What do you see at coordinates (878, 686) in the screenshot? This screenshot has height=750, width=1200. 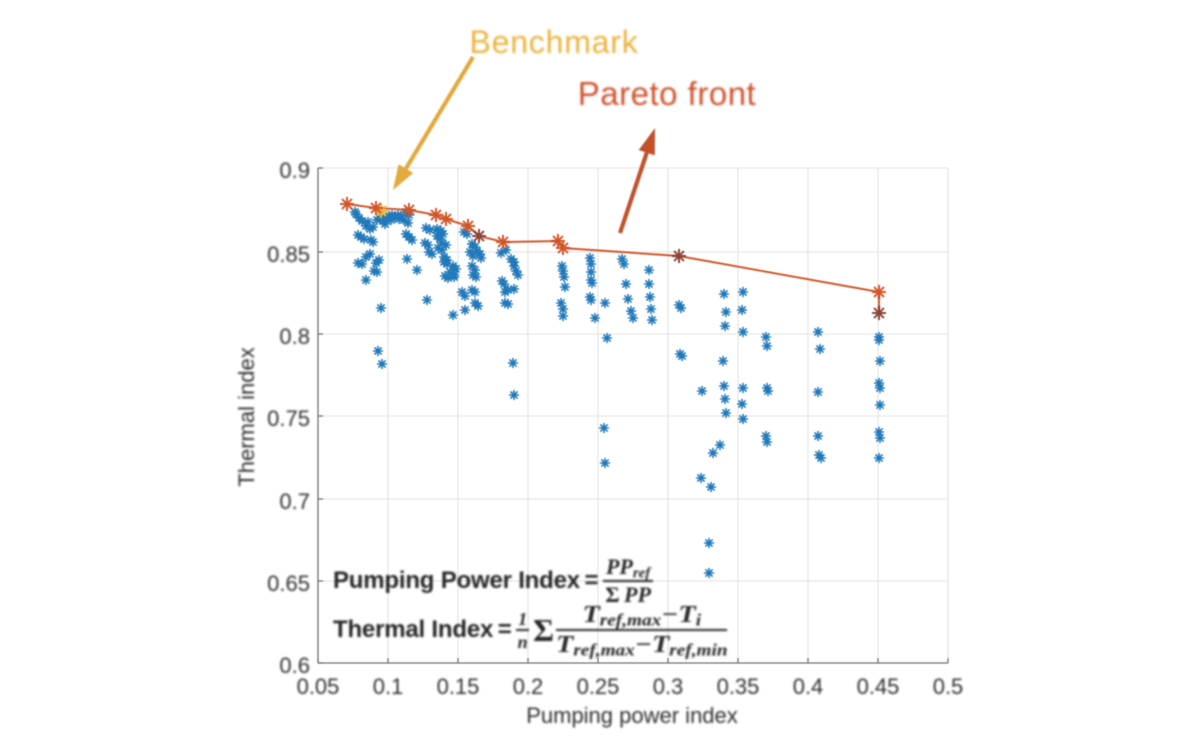 I see `svg-text: 0.45` at bounding box center [878, 686].